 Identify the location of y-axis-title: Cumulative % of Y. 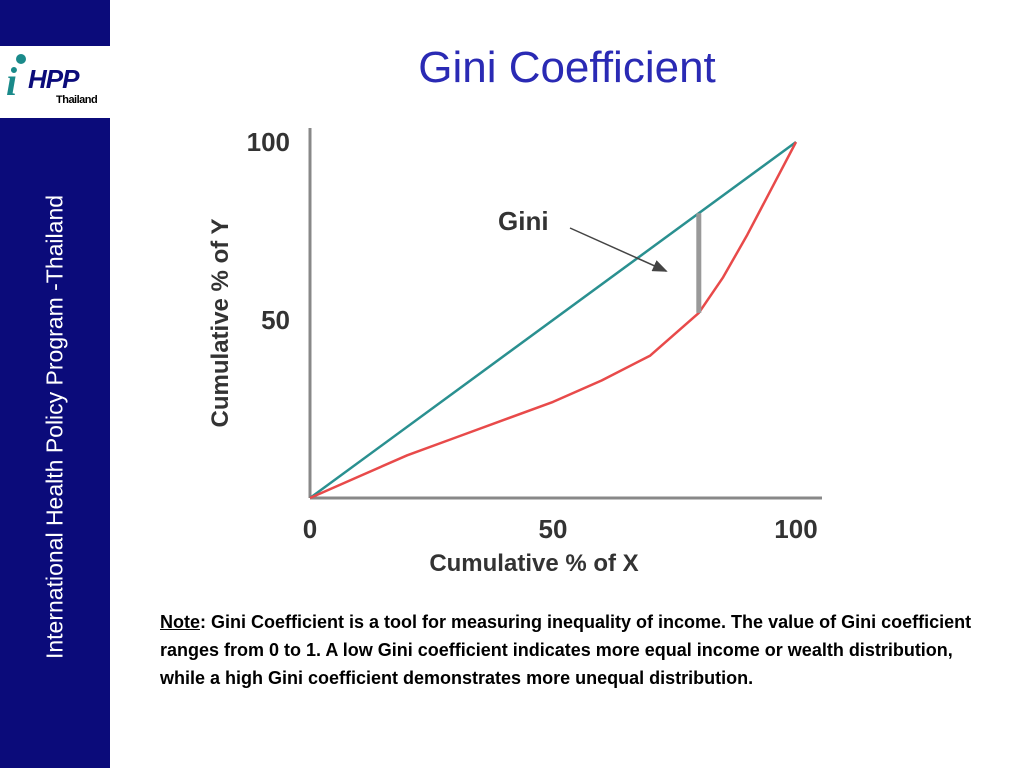
(220, 323).